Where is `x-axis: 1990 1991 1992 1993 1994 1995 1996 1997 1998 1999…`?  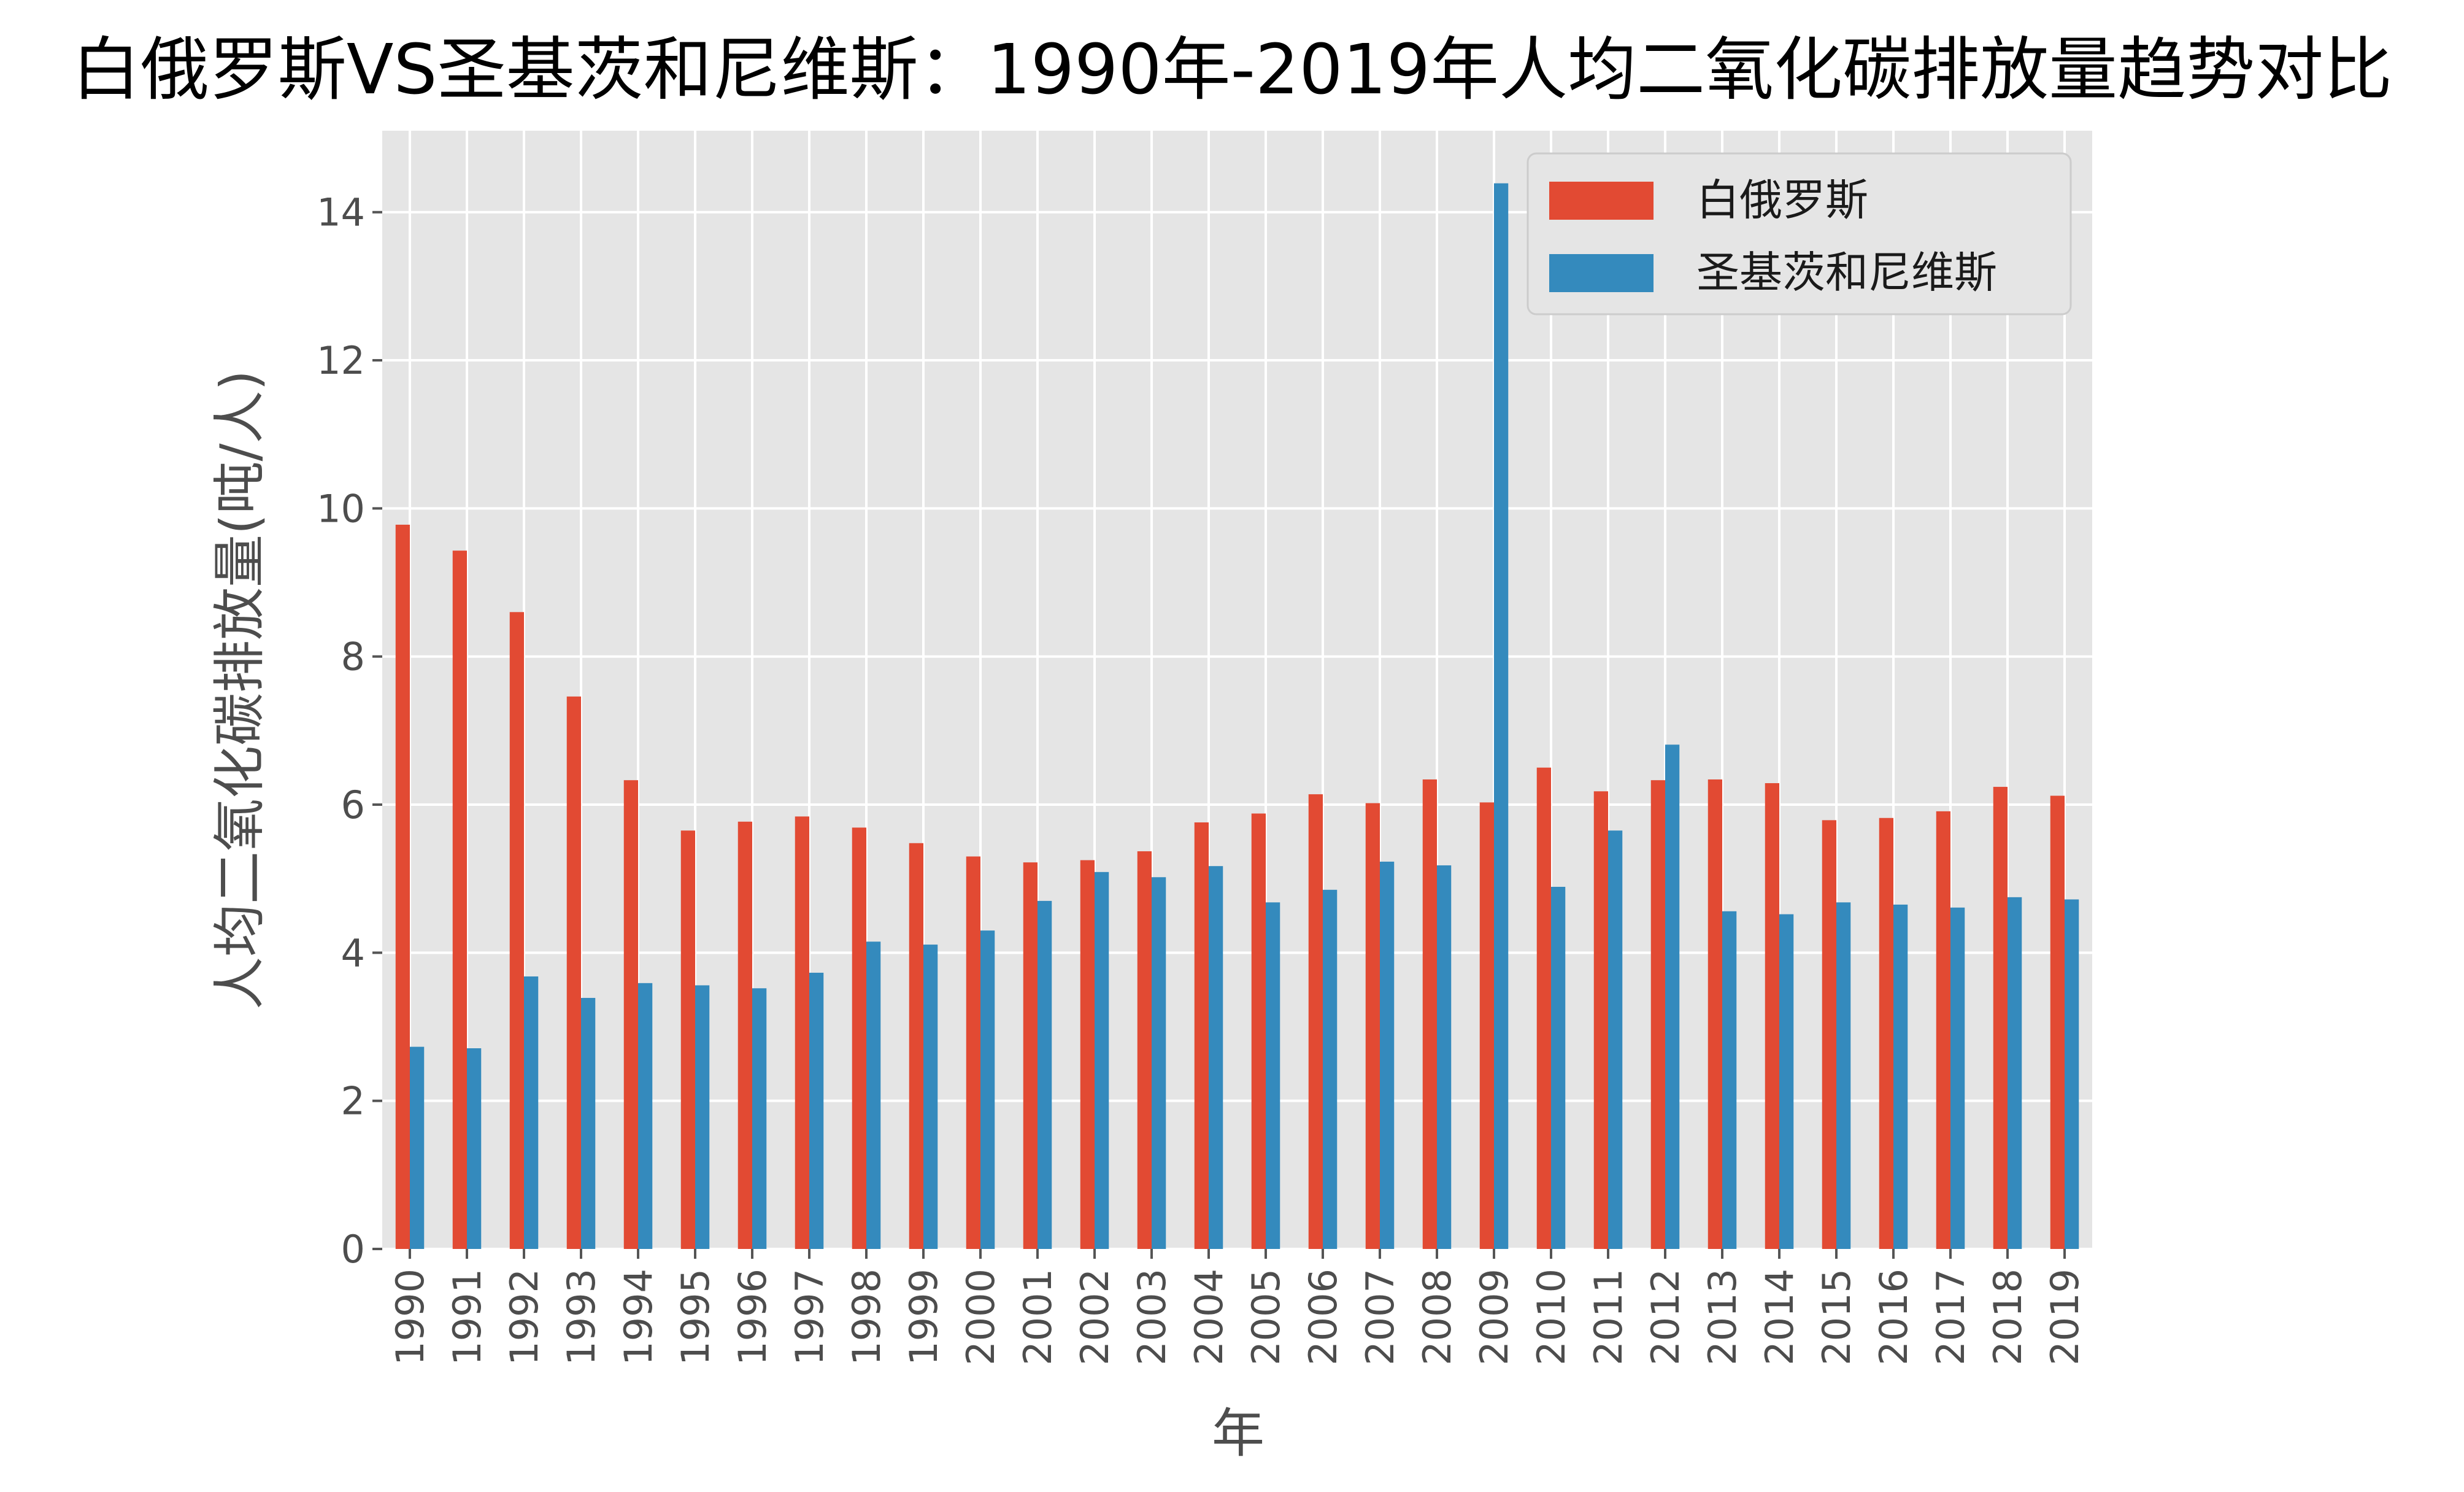
x-axis: 1990 1991 1992 1993 1994 1995 1996 1997 1998 1999… is located at coordinates (1237, 1307).